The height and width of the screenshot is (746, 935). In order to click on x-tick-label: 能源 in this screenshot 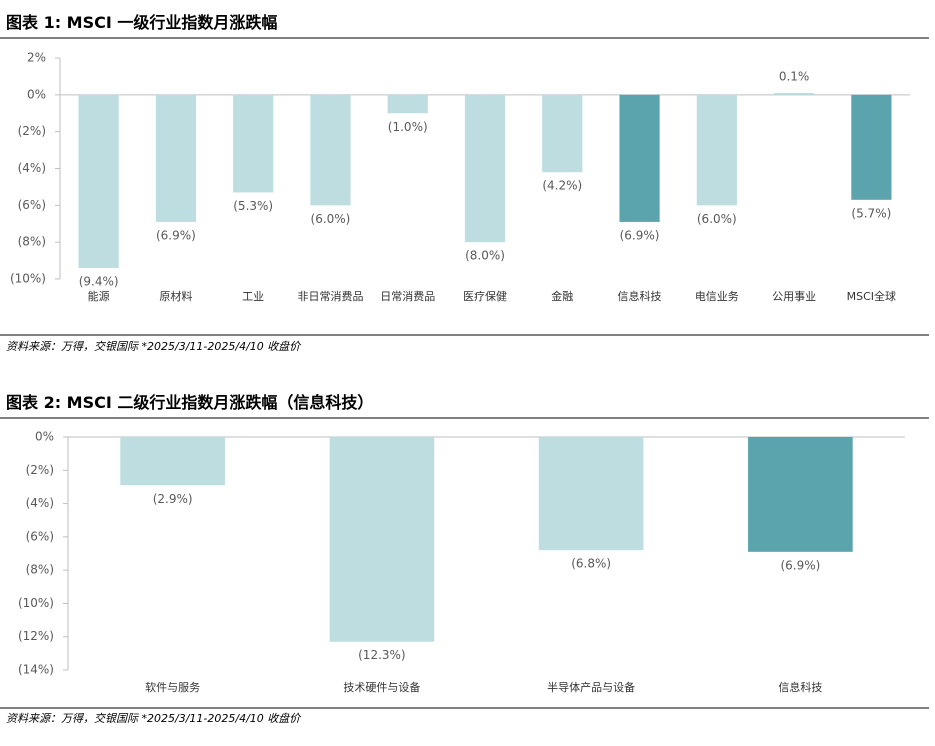, I will do `click(99, 296)`.